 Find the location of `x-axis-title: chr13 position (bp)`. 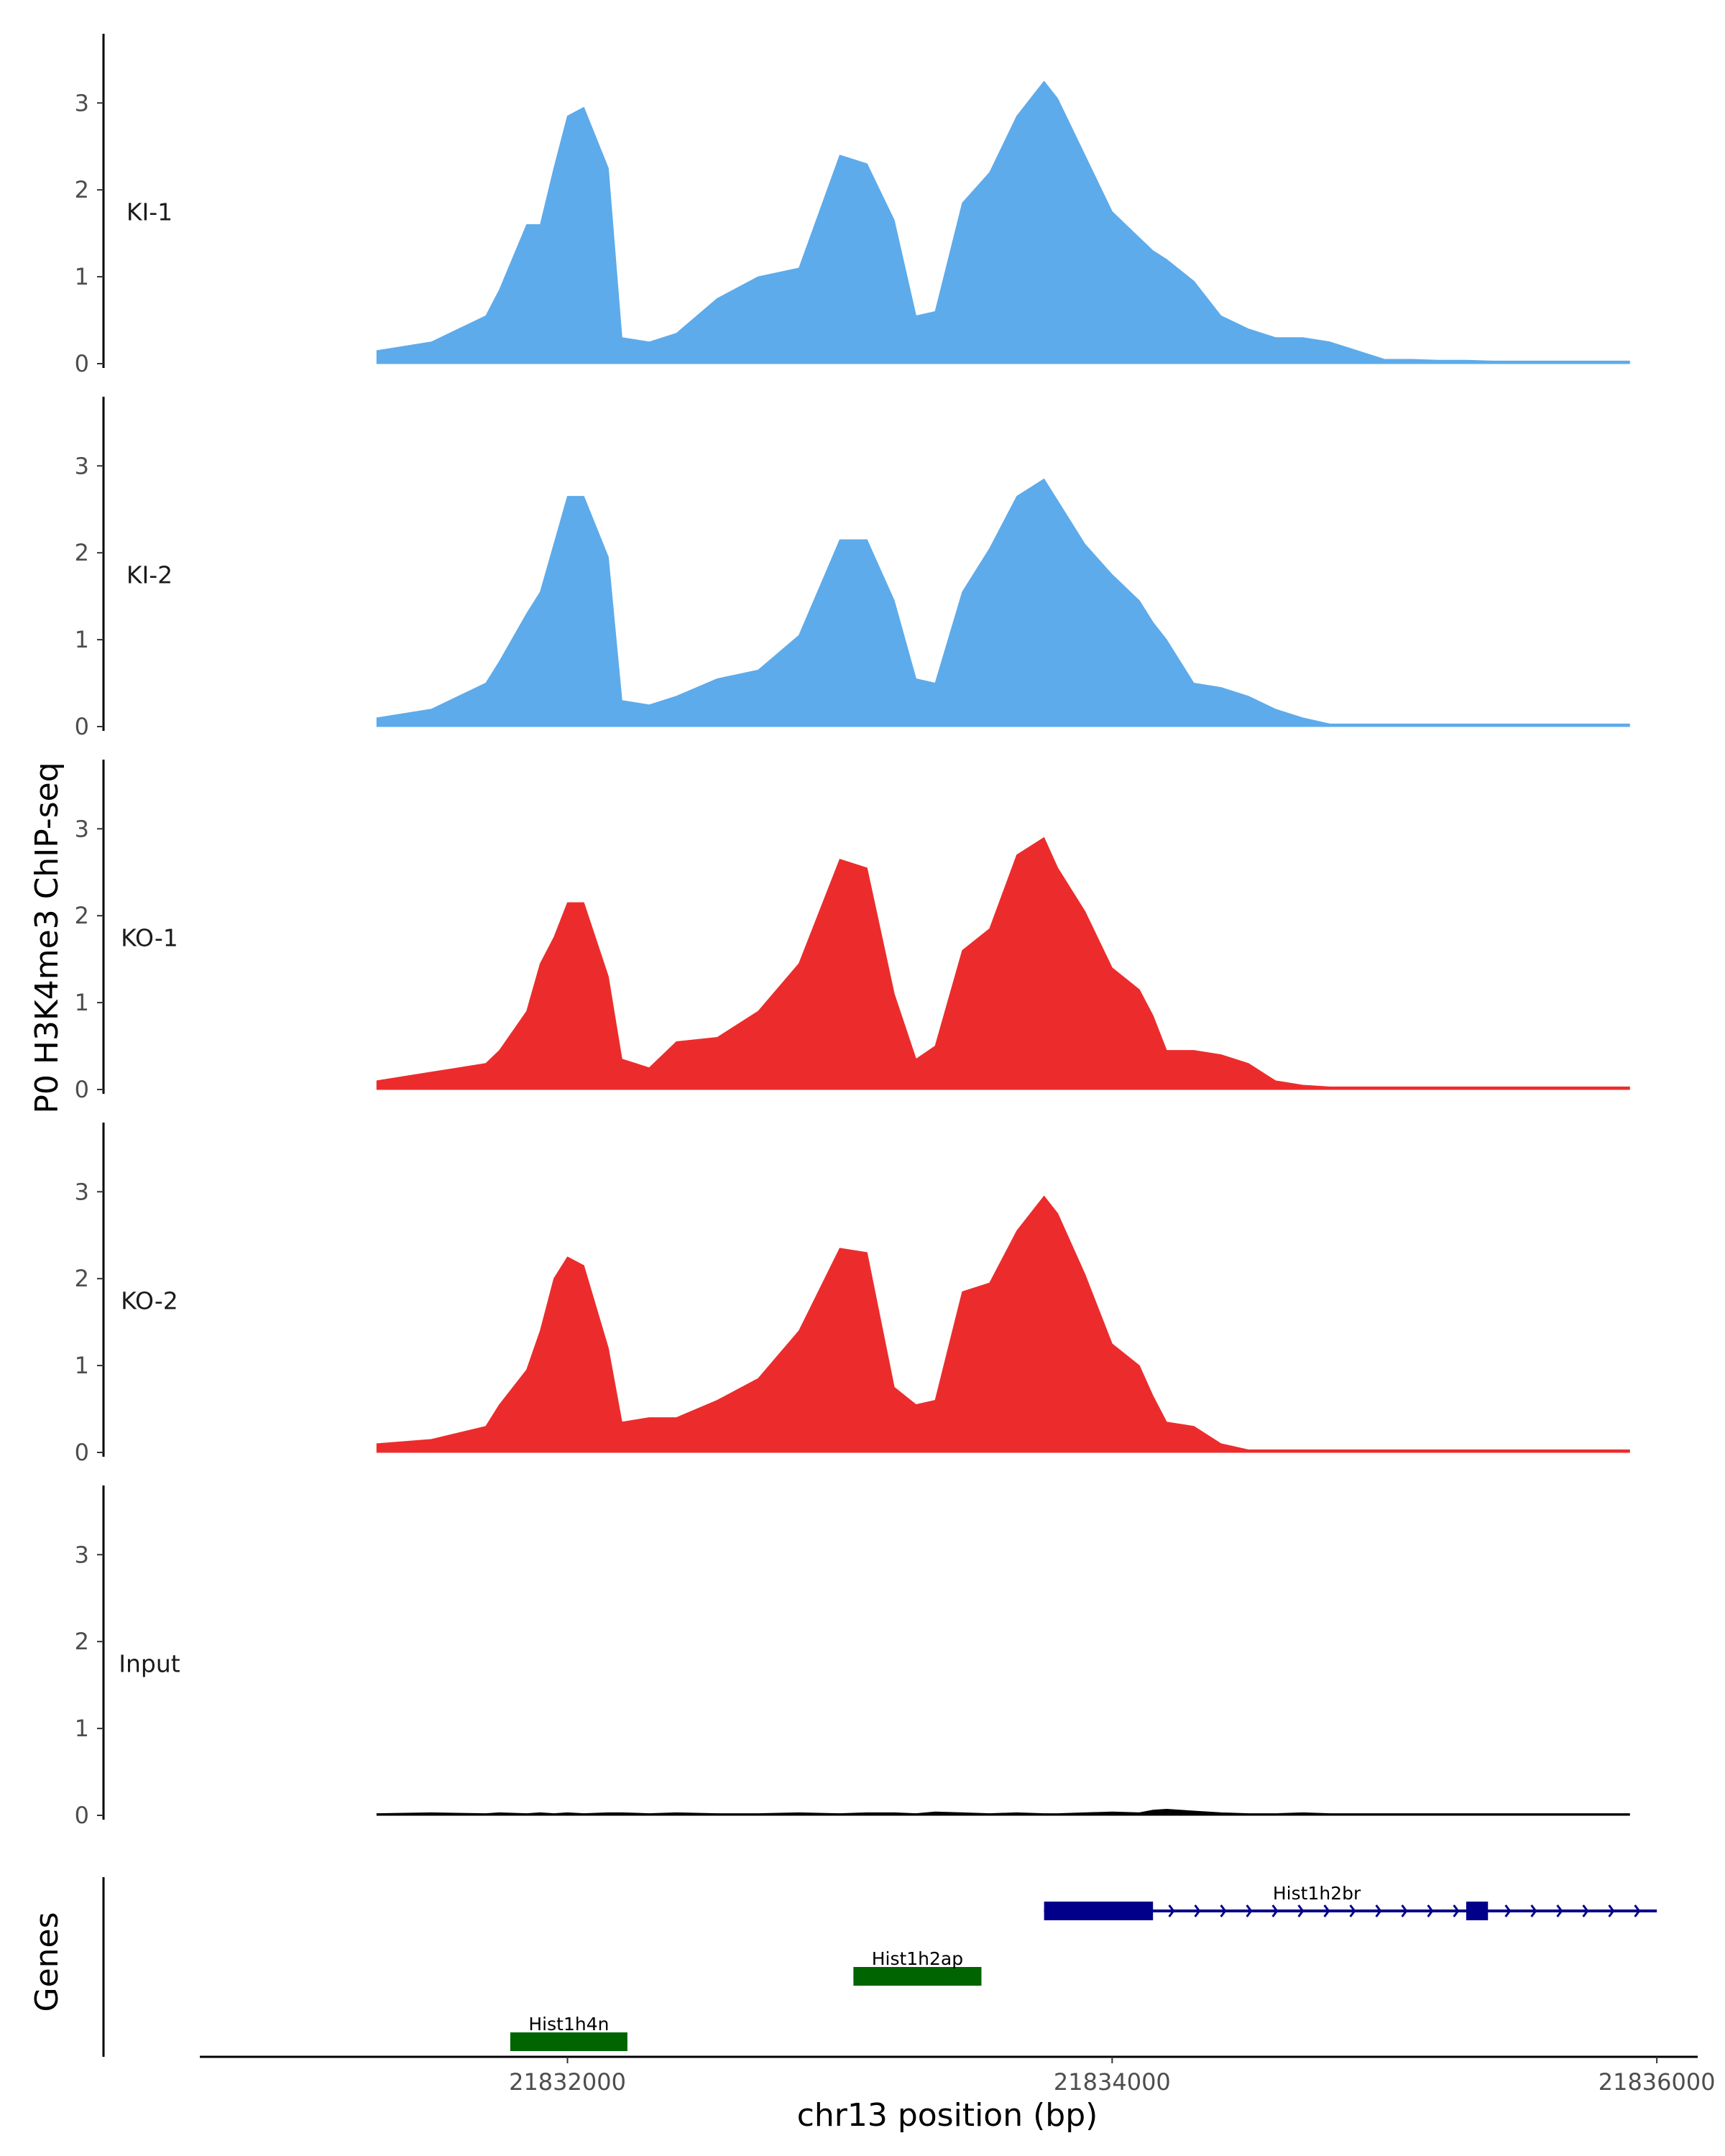

x-axis-title: chr13 position (bp) is located at coordinates (947, 2115).